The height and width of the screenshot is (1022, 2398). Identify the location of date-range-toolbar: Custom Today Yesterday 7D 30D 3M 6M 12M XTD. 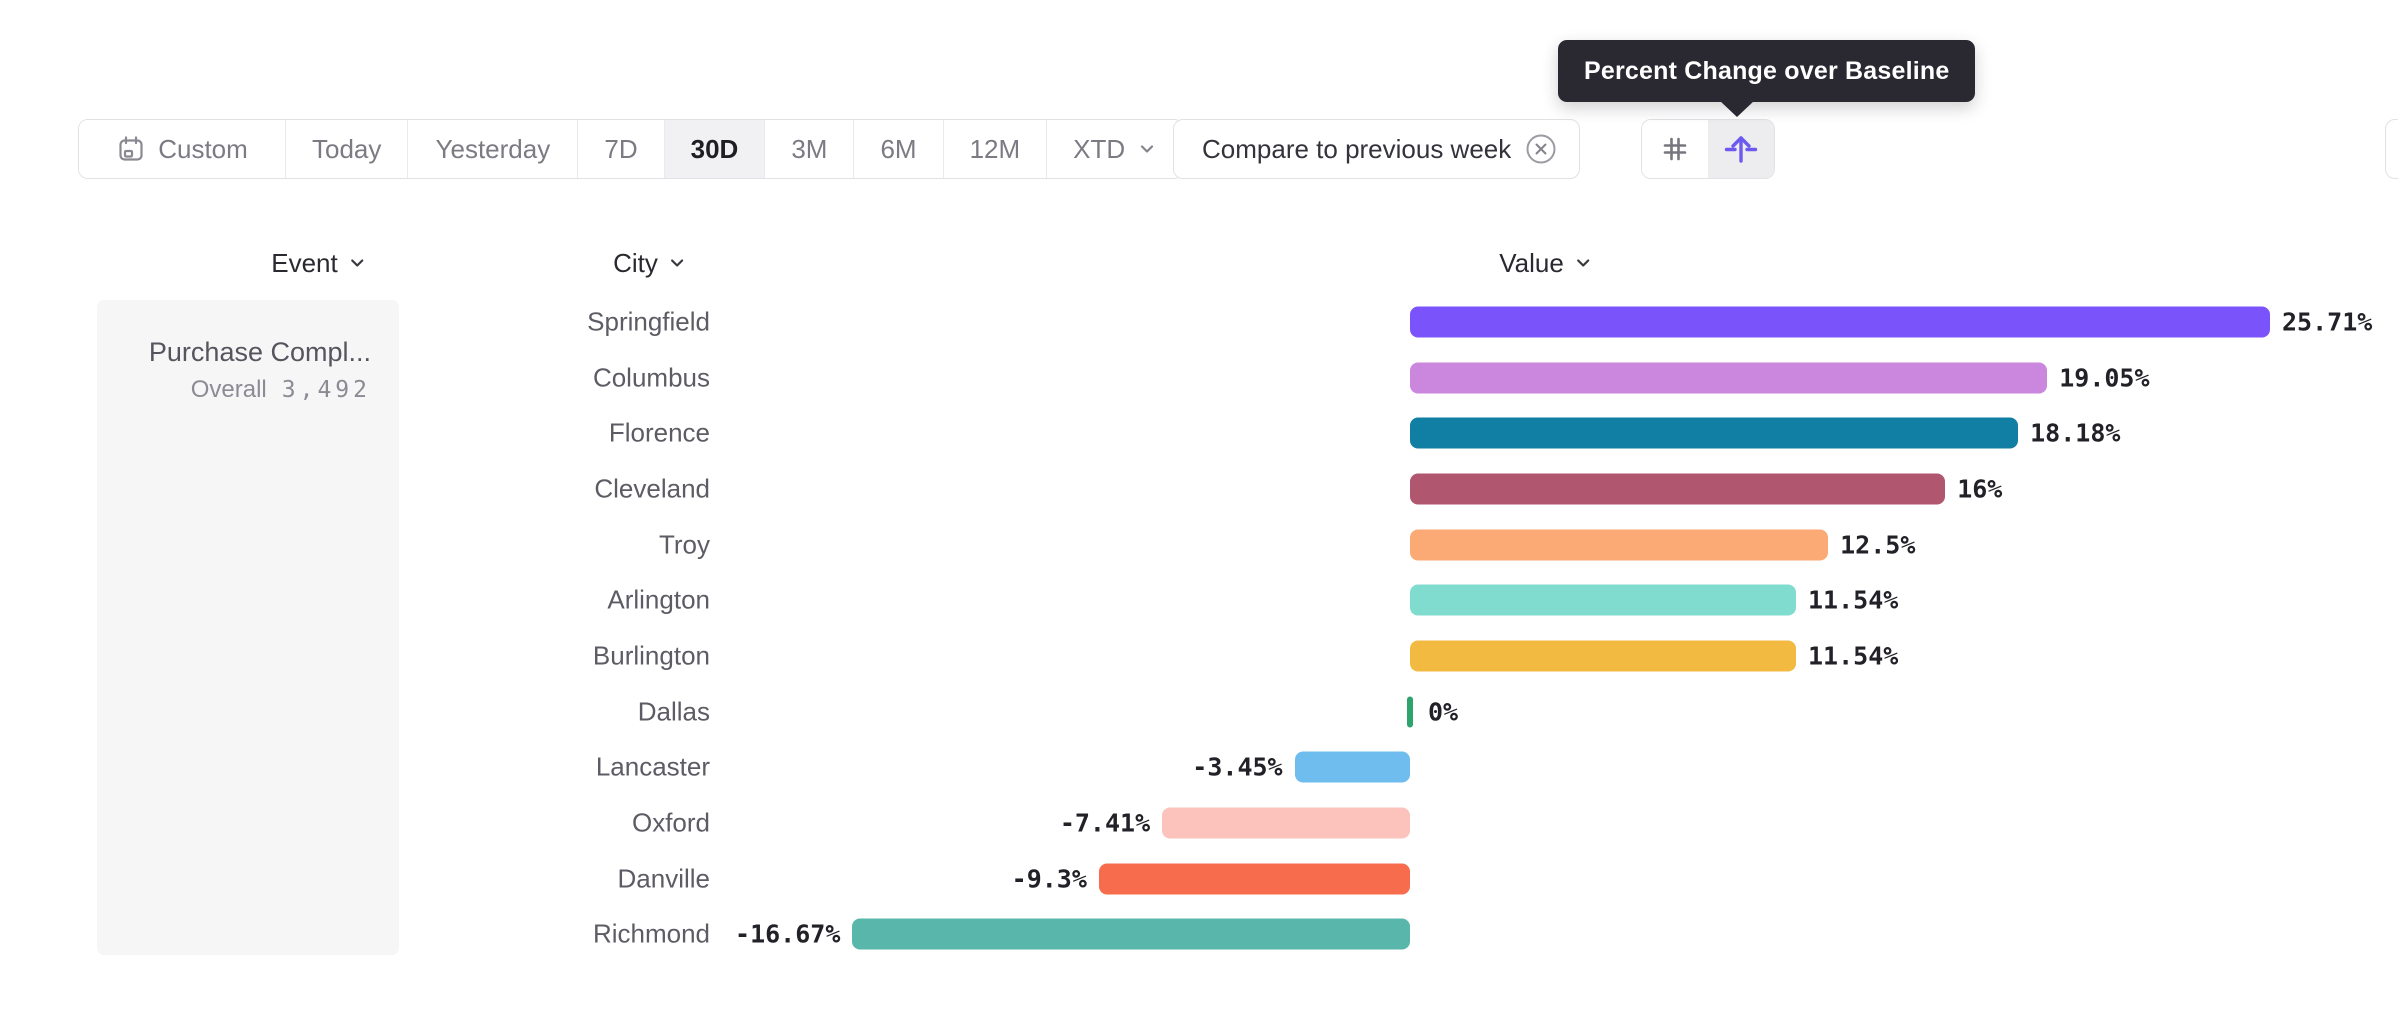
(631, 149).